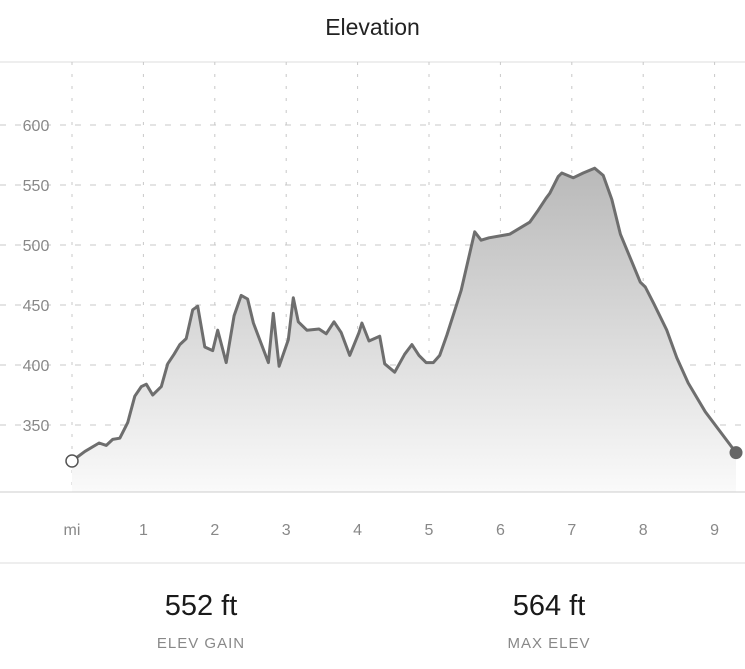 The height and width of the screenshot is (669, 745). I want to click on x-tick-label: 1, so click(143, 530).